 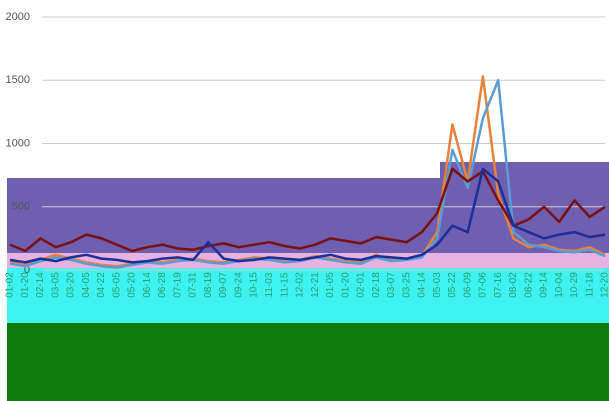 I want to click on x-tick-label: 05-20, so click(x=132, y=285).